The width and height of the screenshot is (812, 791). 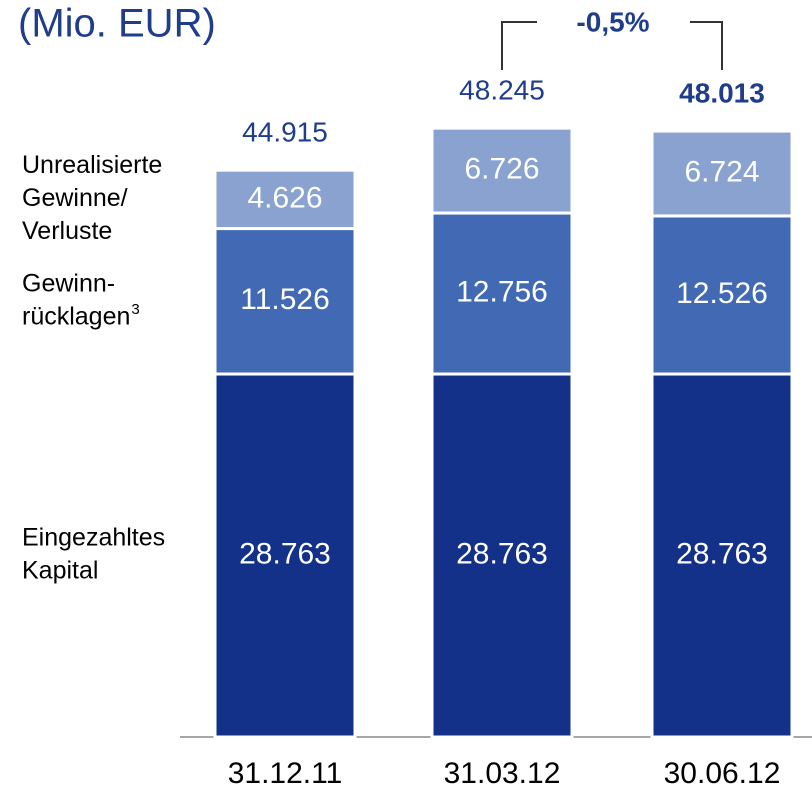 I want to click on total-label: 48.245, so click(x=502, y=90).